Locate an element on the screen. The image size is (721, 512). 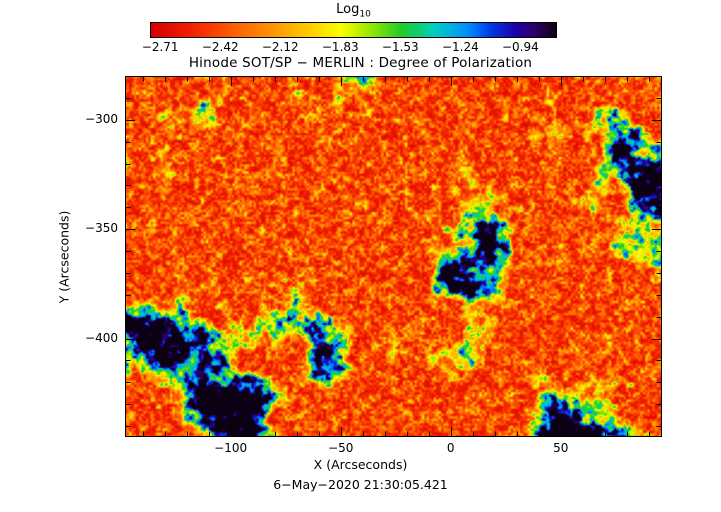
y-tick-label: −300 is located at coordinates (101, 118).